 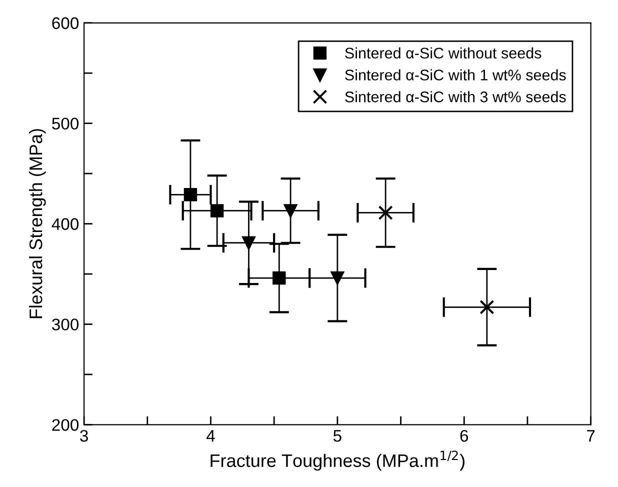 What do you see at coordinates (455, 74) in the screenshot?
I see `legend-label: Sintered α-SiC with 1 wt% seeds` at bounding box center [455, 74].